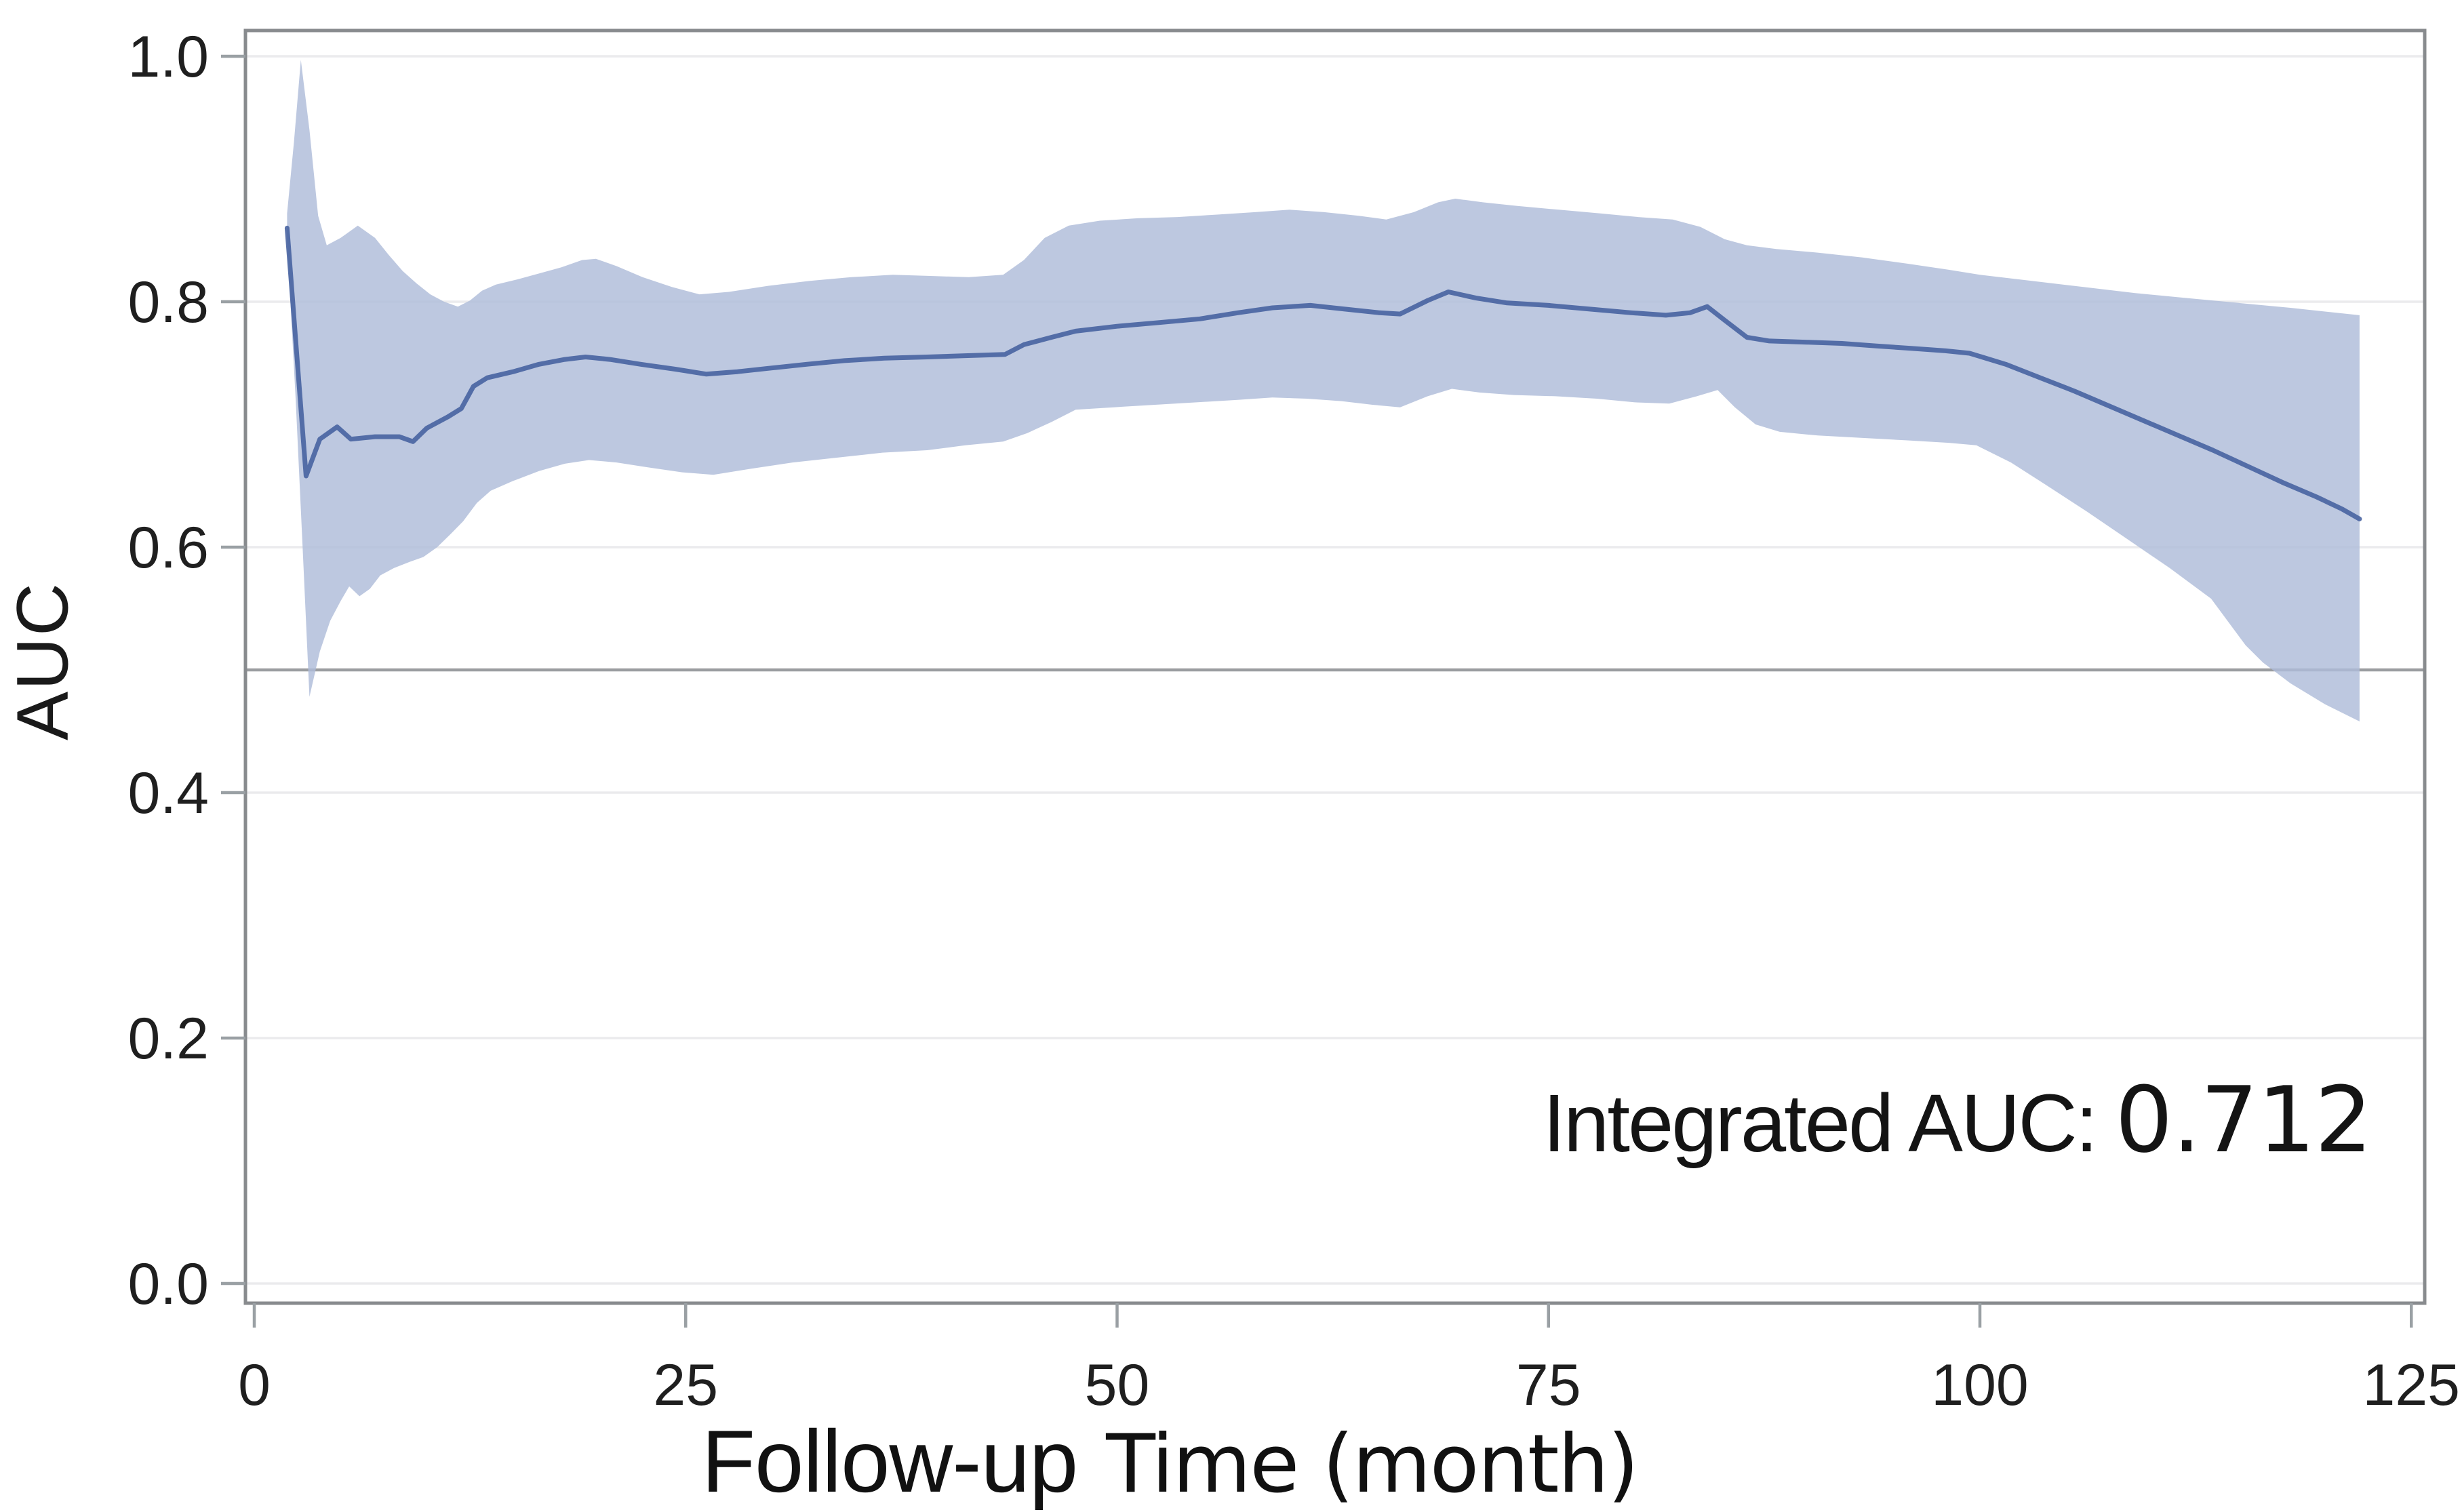 The image size is (2462, 1512). I want to click on x-tick-label-100: 100, so click(1980, 1386).